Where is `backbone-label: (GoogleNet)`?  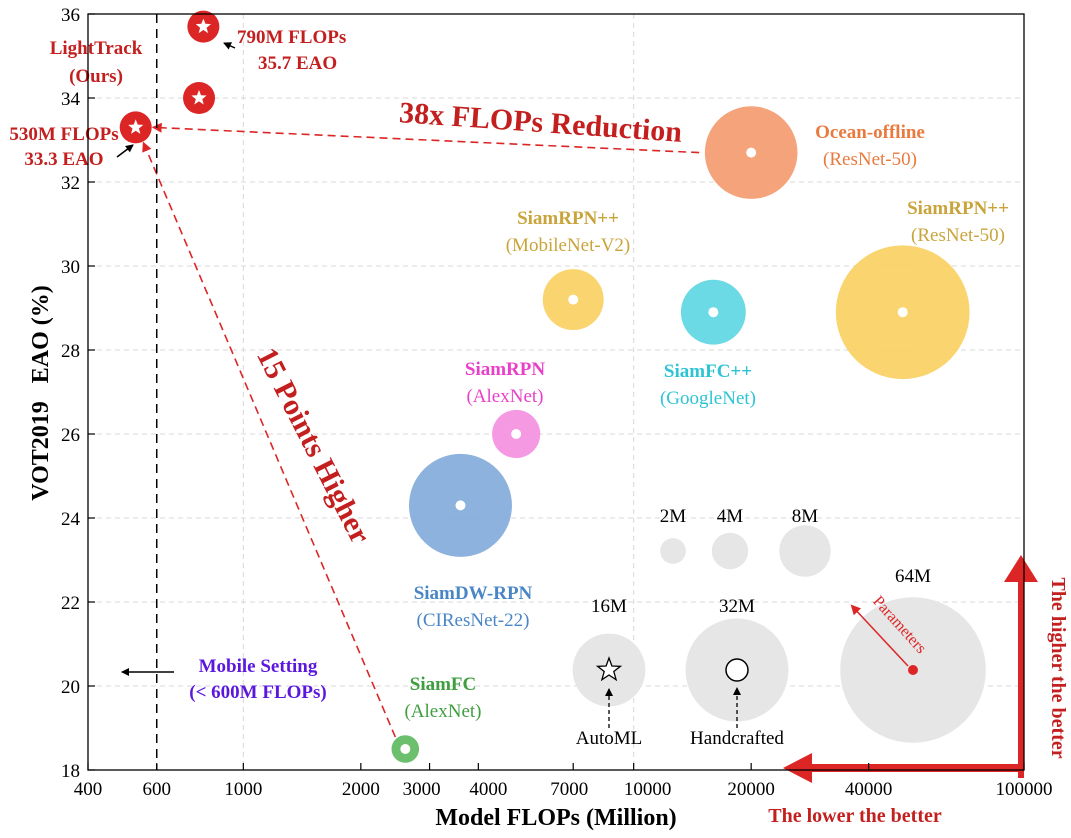
backbone-label: (GoogleNet) is located at coordinates (708, 398).